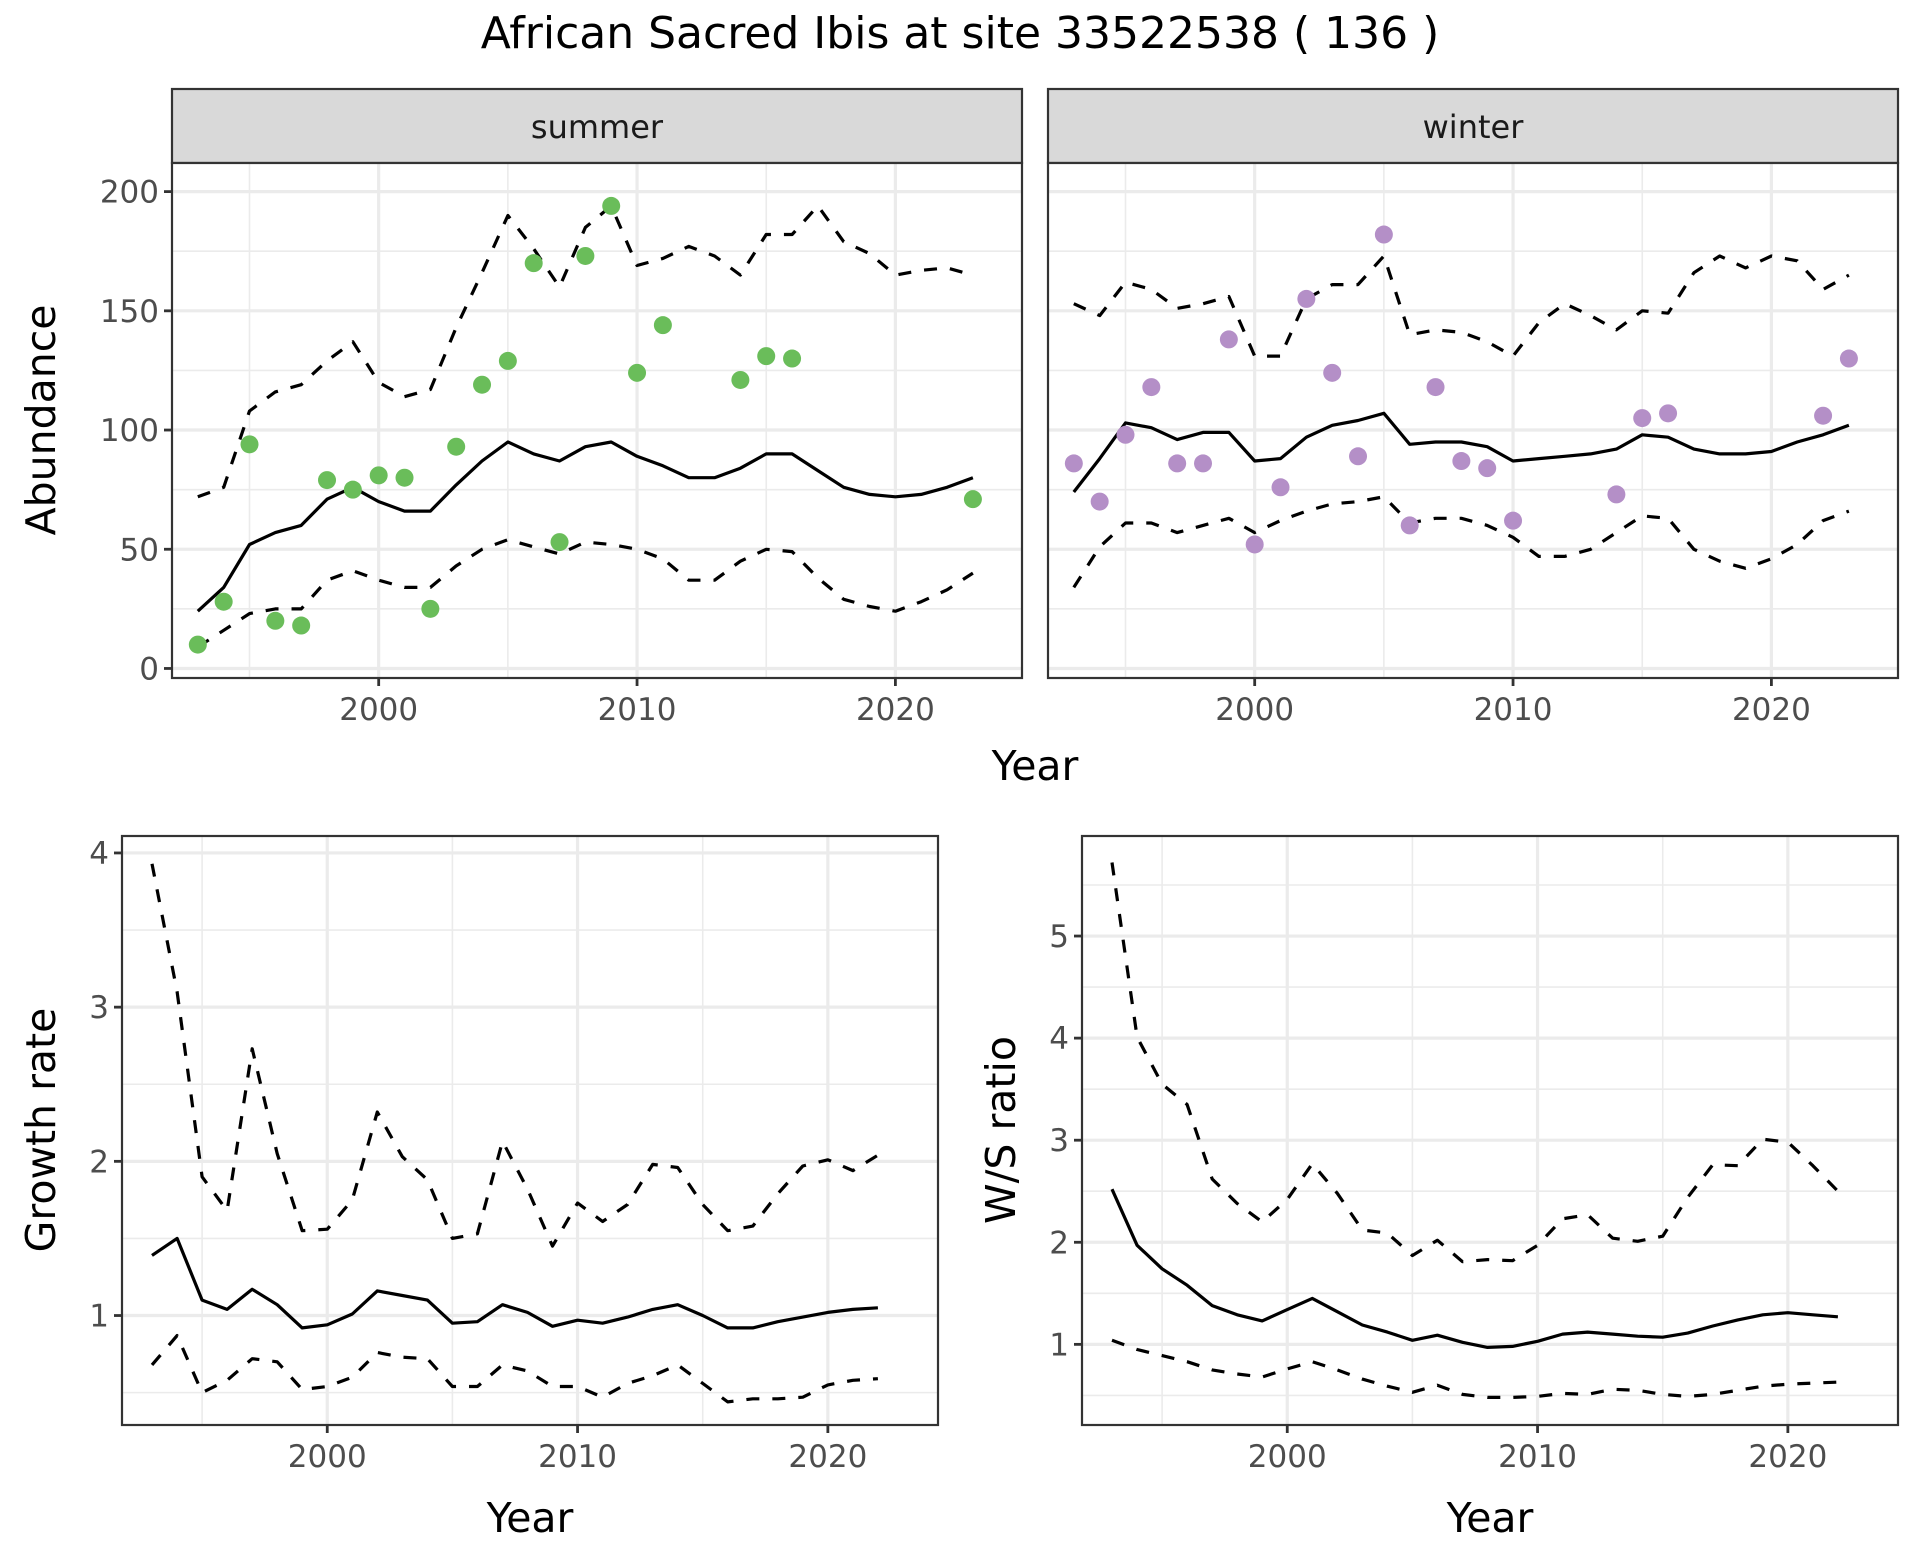 This screenshot has width=1920, height=1560. I want to click on growth-trend-line, so click(515, 1283).